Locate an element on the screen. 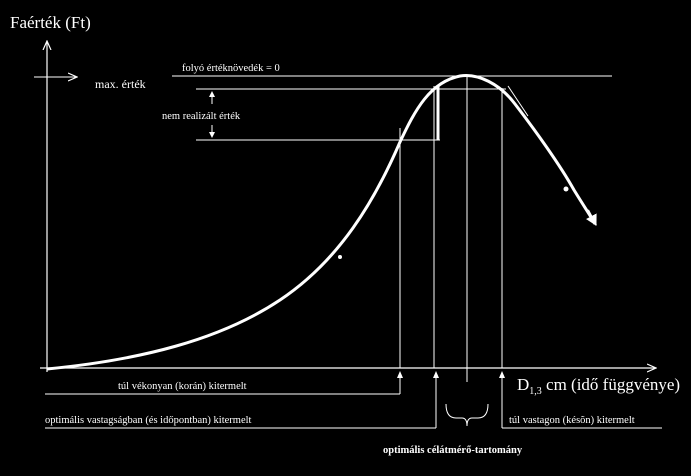  leader-too-thick-arrowhead is located at coordinates (502, 374).